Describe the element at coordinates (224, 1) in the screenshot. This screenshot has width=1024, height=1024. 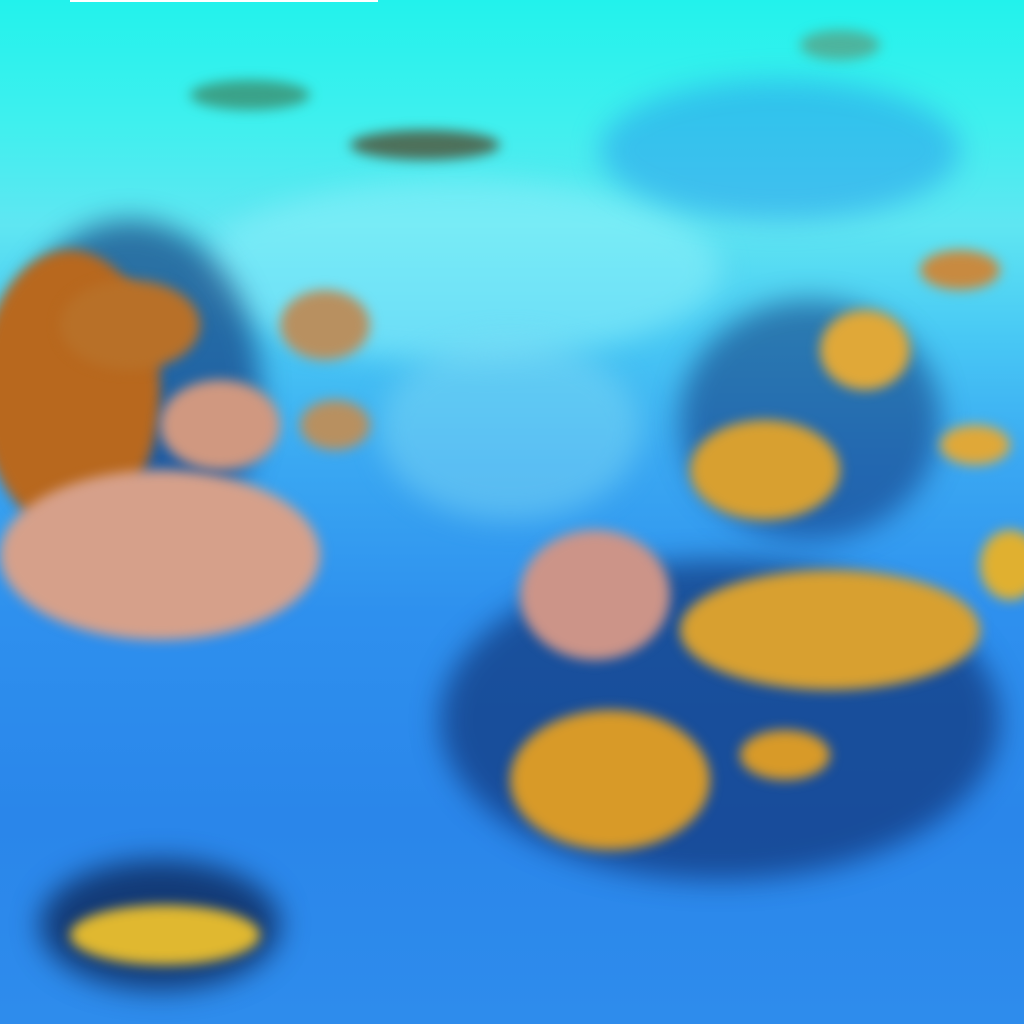
I see `top-edge-line` at that location.